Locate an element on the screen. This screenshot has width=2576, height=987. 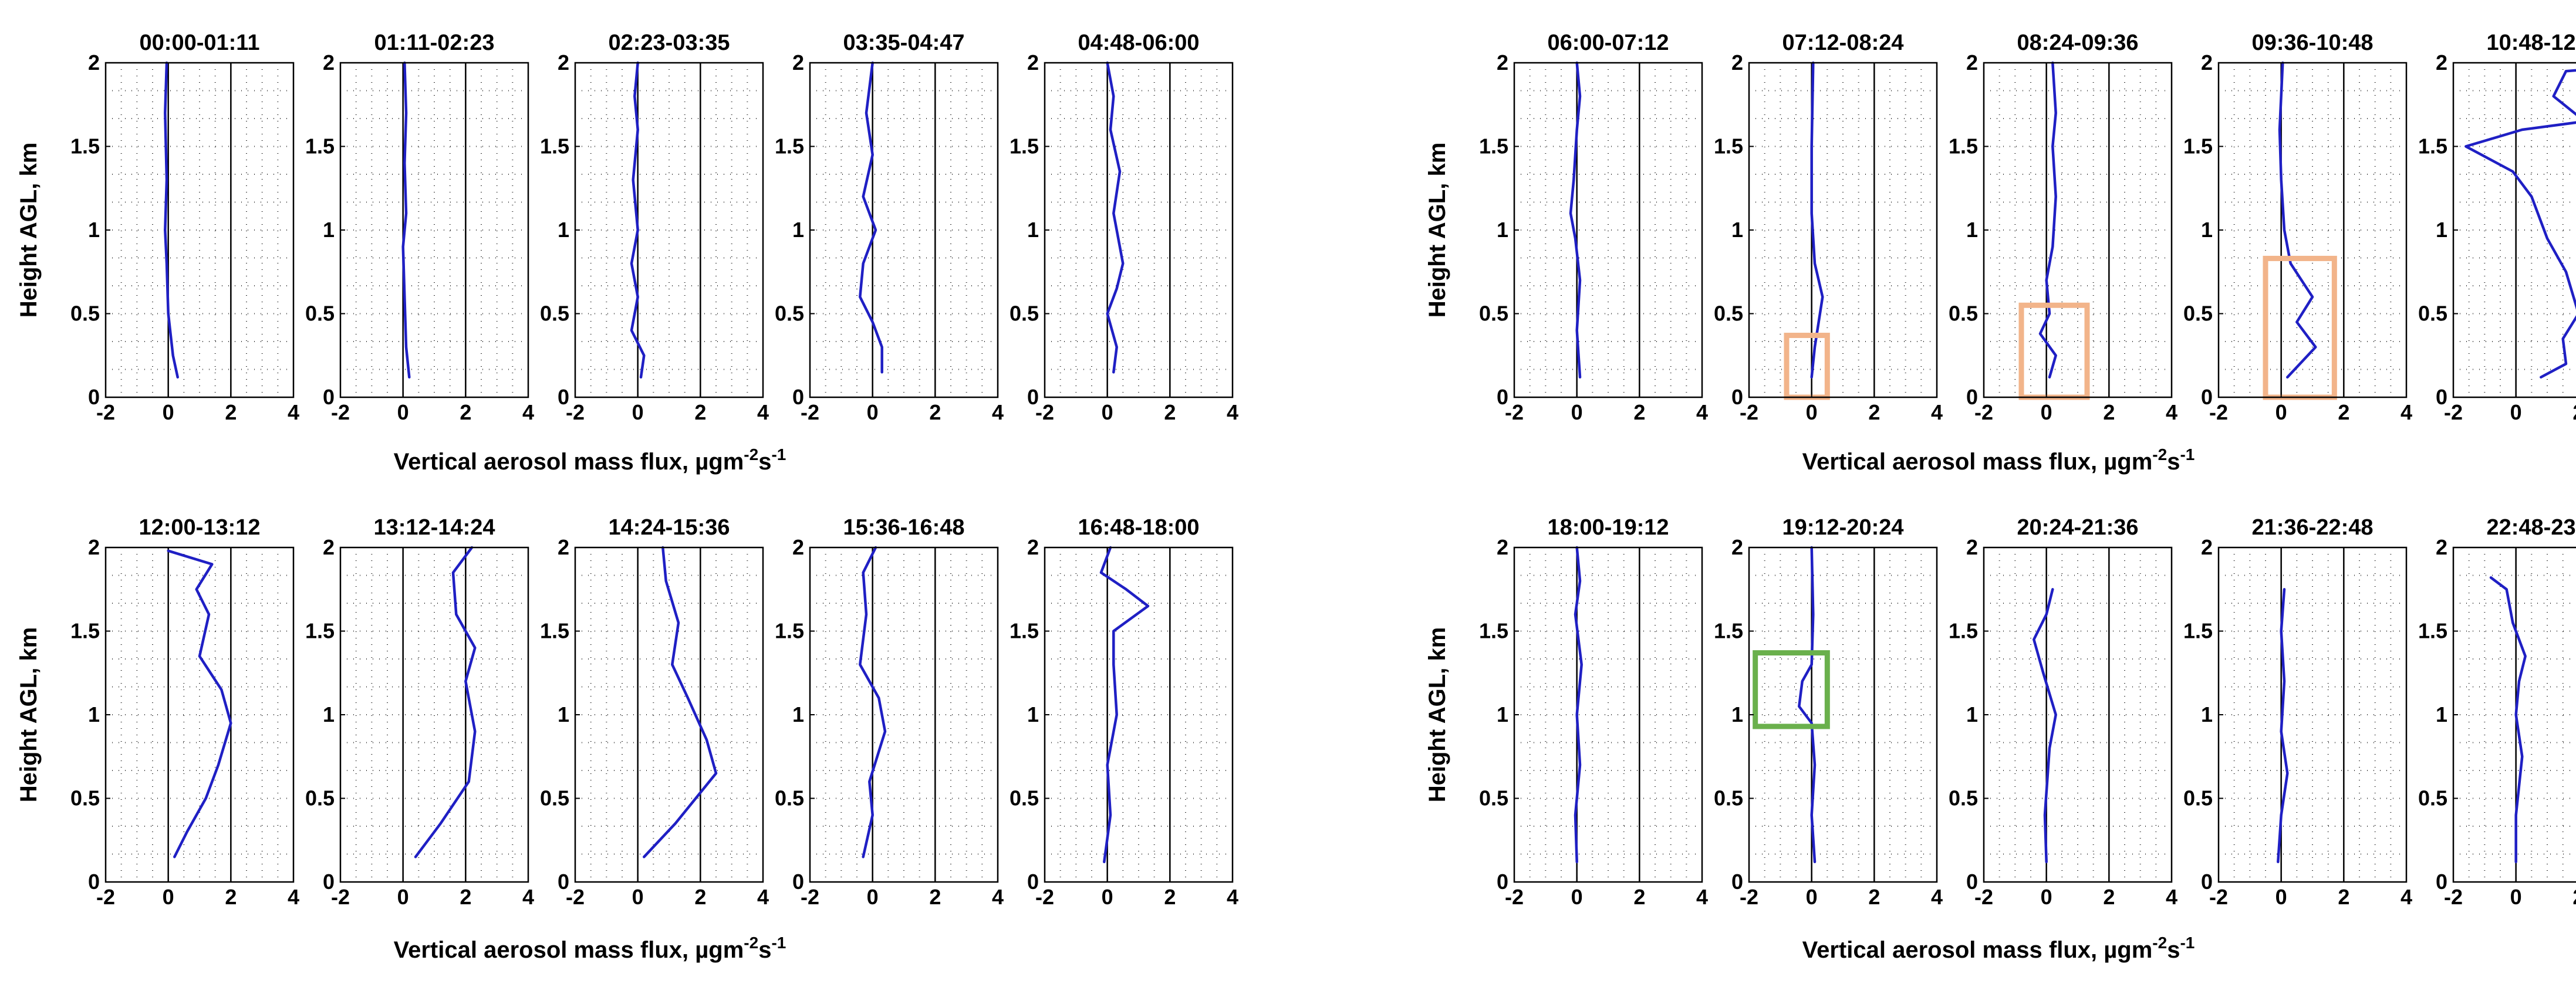
panel-title: 13:12-14:24 is located at coordinates (434, 527).